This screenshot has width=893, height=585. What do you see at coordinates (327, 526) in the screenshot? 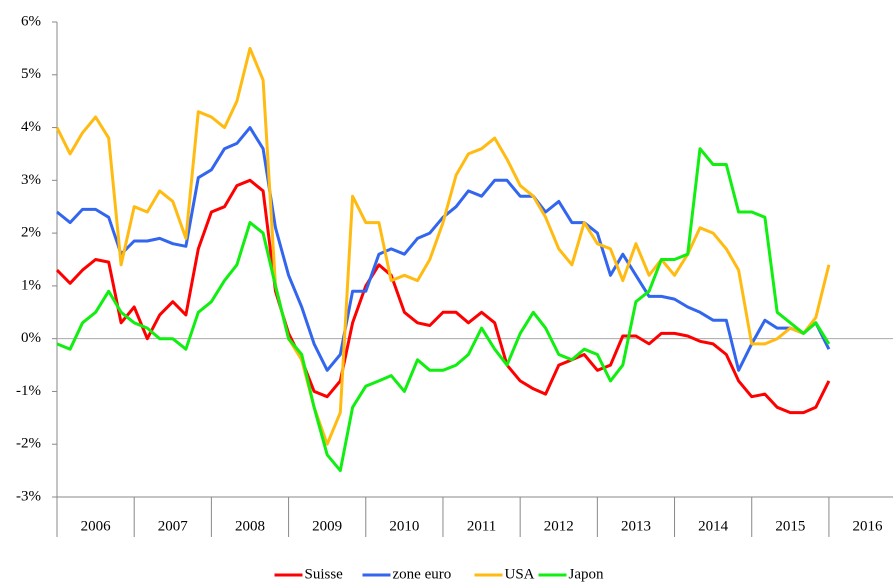
I see `x-tick-label: 2009` at bounding box center [327, 526].